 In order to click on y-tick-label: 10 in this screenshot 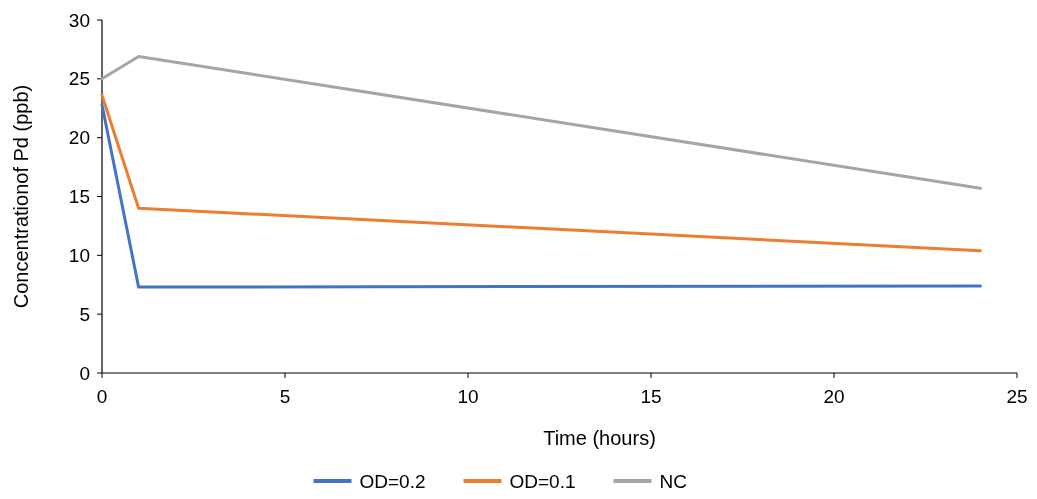, I will do `click(79, 255)`.